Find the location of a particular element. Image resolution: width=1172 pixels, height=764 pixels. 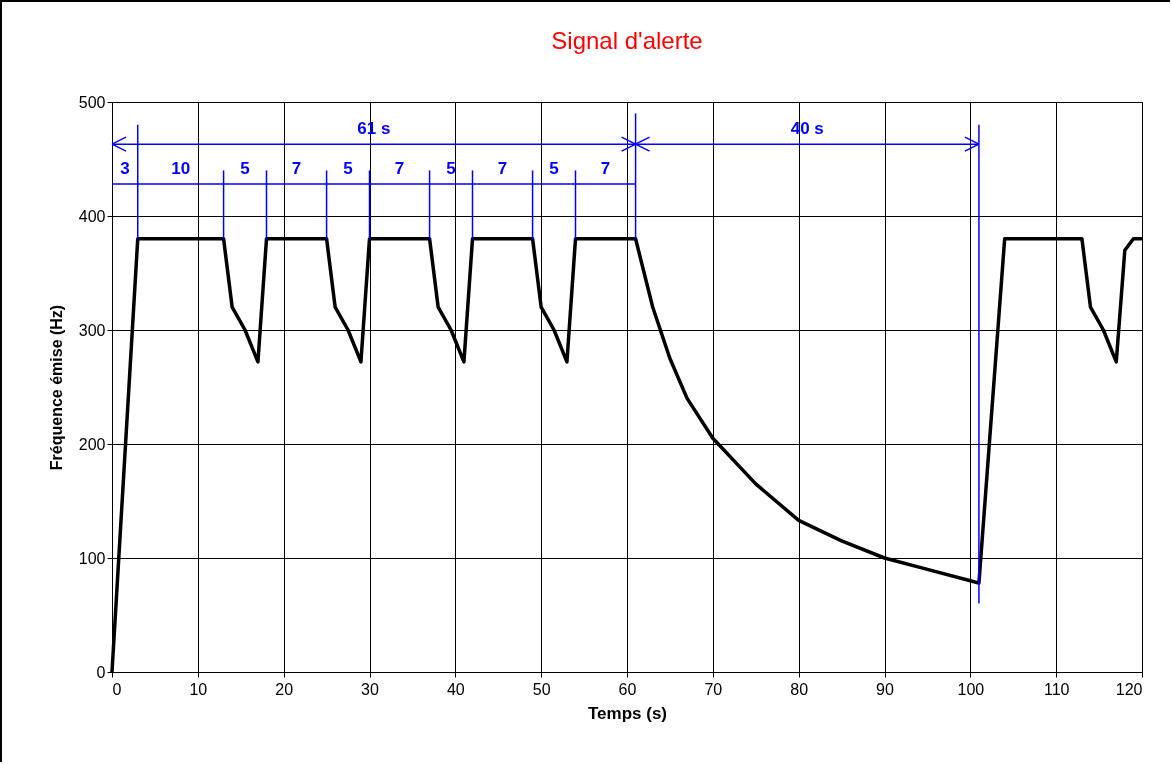

x-tick-label: 50 is located at coordinates (541, 689).